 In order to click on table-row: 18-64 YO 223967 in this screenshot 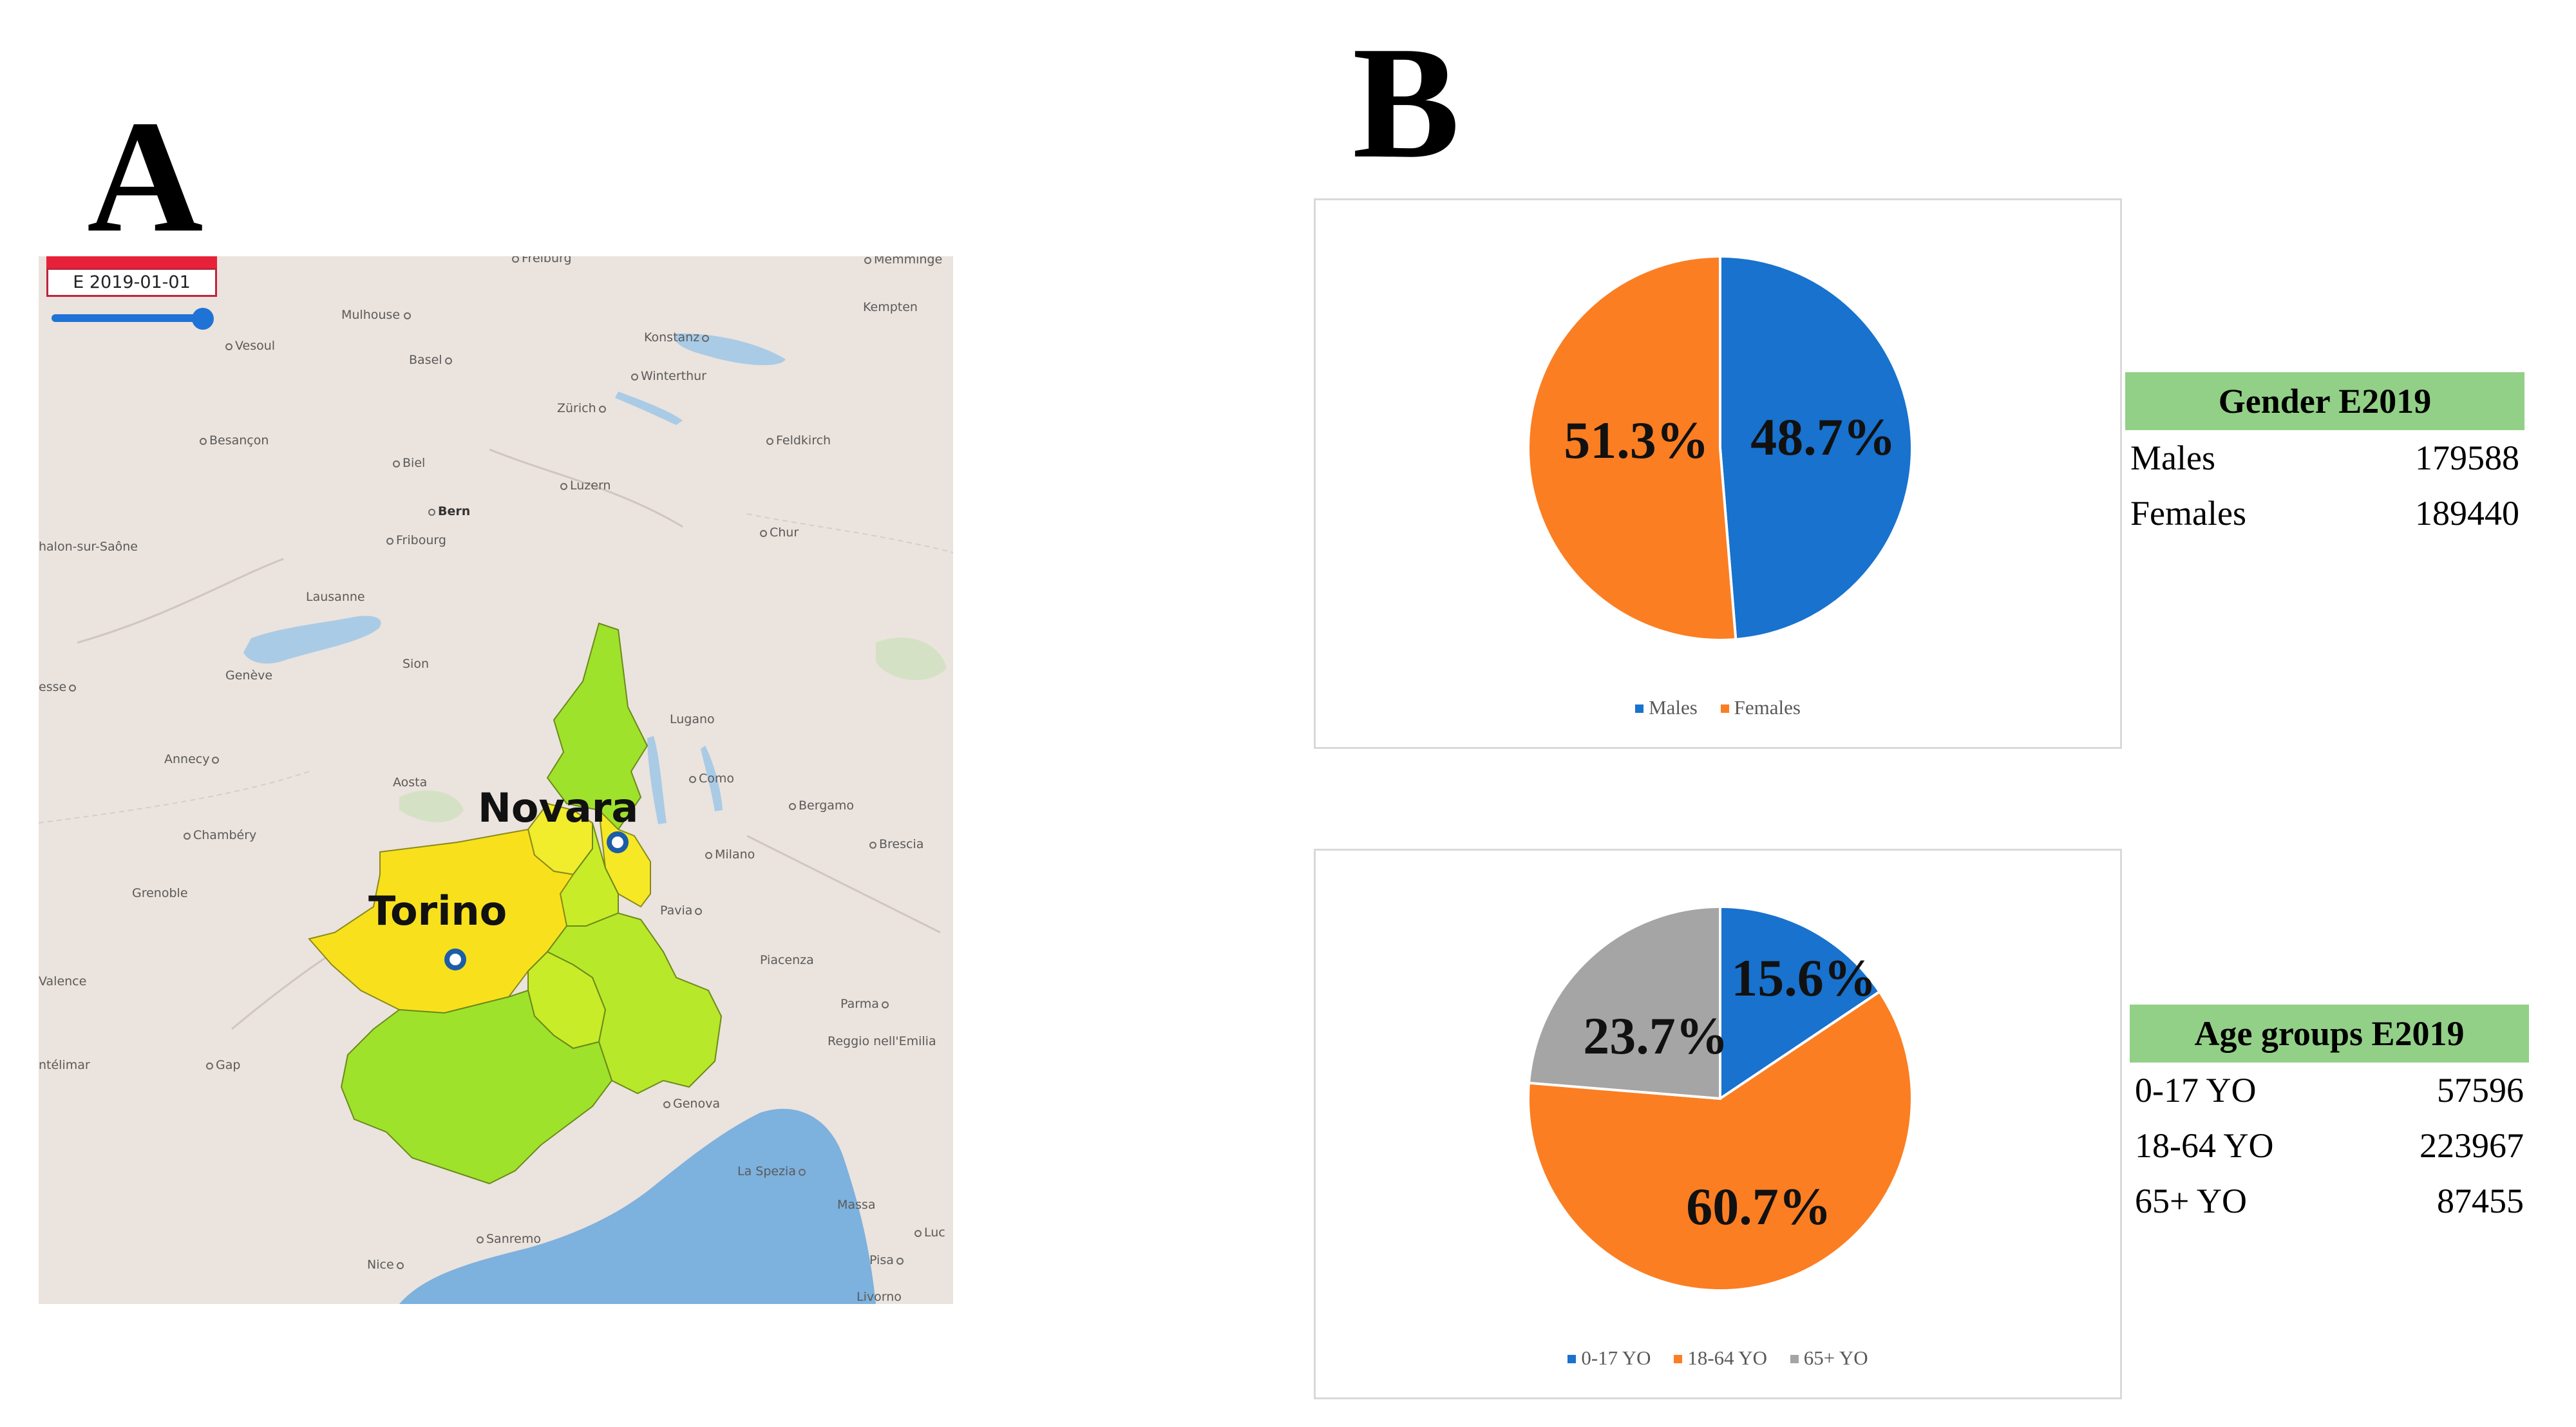, I will do `click(2330, 1145)`.